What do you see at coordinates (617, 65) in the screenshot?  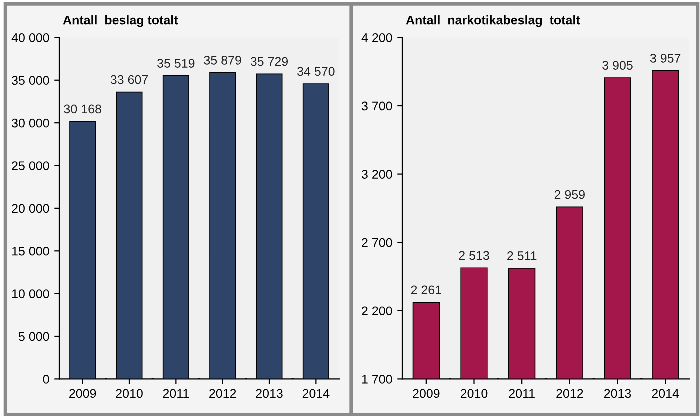 I see `data-label: 3 905` at bounding box center [617, 65].